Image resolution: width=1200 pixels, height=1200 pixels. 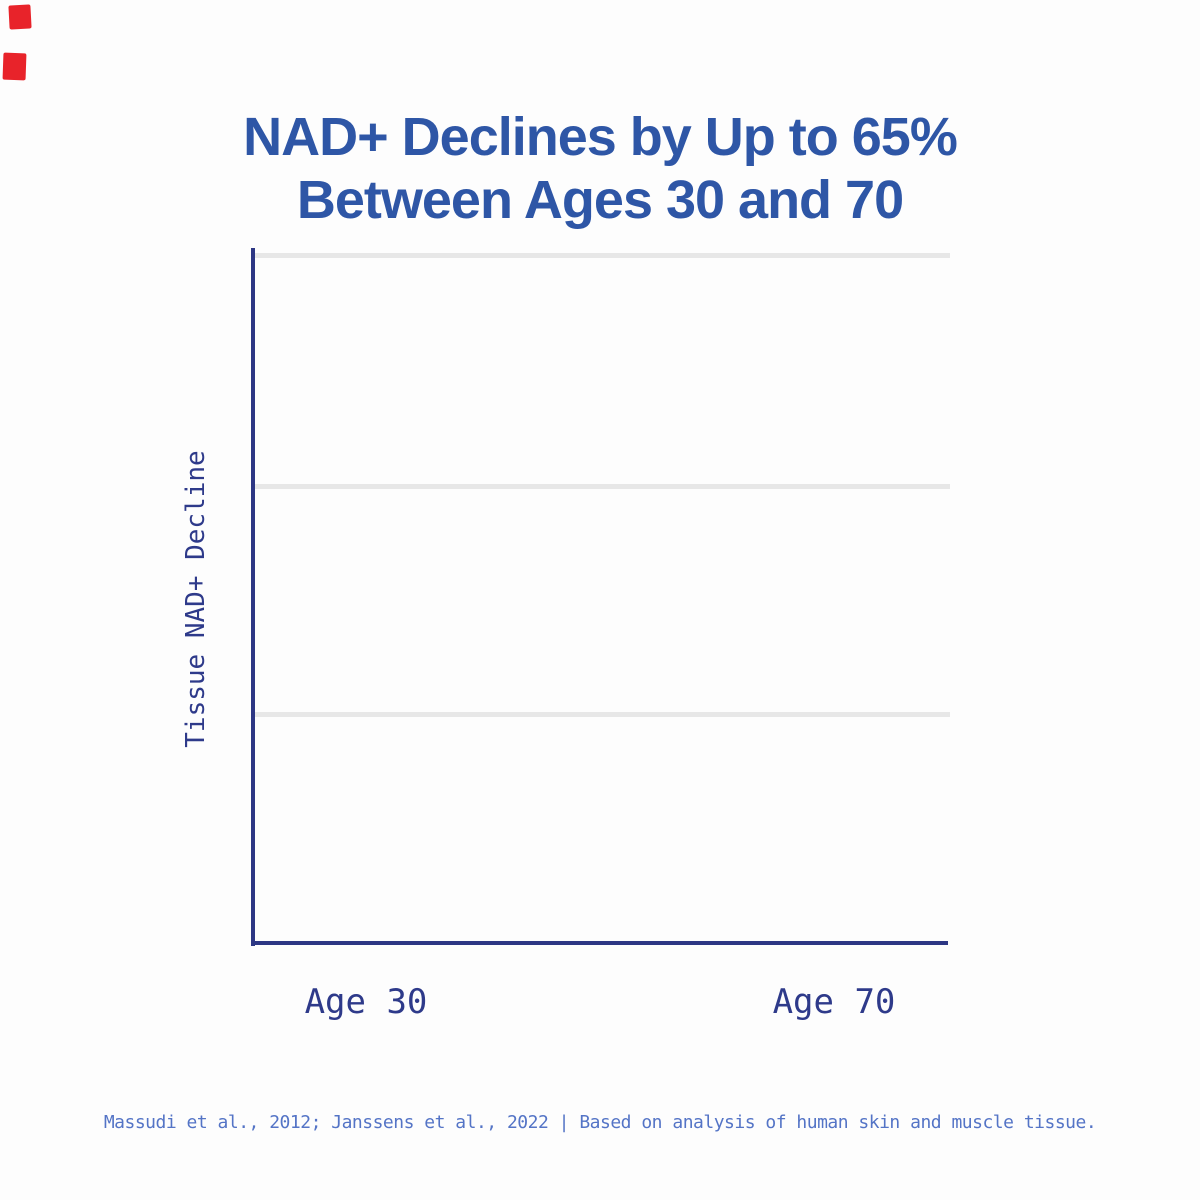 What do you see at coordinates (834, 1002) in the screenshot?
I see `x-tick-label-age-70: Age 70` at bounding box center [834, 1002].